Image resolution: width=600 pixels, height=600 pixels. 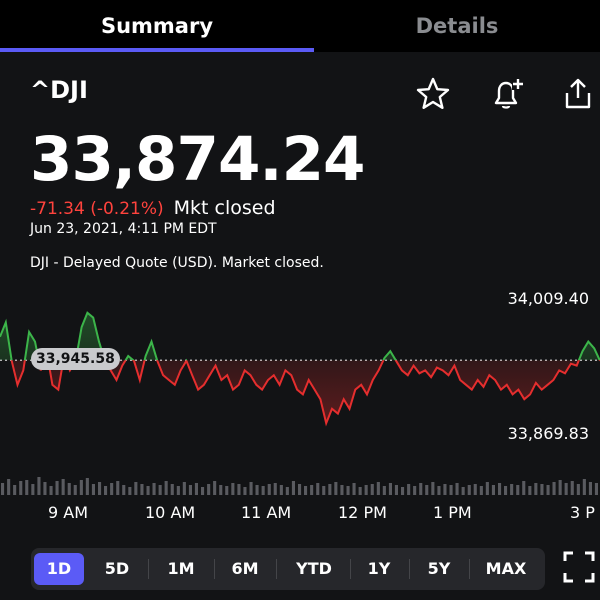 I want to click on active-tab-indicator, so click(x=157, y=50).